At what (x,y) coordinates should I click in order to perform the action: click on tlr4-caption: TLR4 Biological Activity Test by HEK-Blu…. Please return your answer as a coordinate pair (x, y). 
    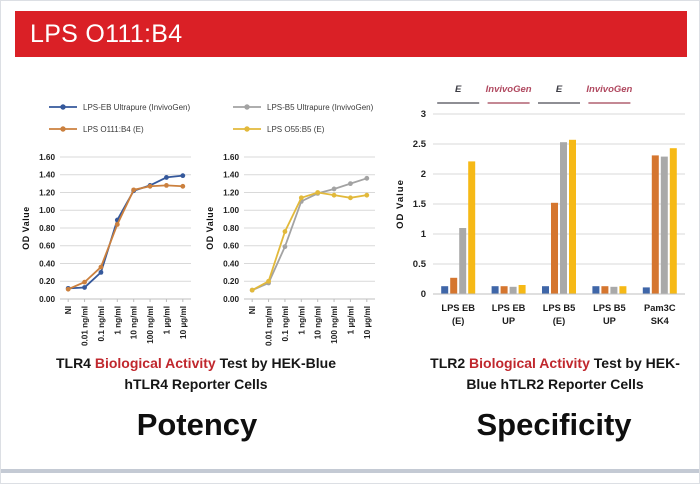
    Looking at the image, I should click on (196, 374).